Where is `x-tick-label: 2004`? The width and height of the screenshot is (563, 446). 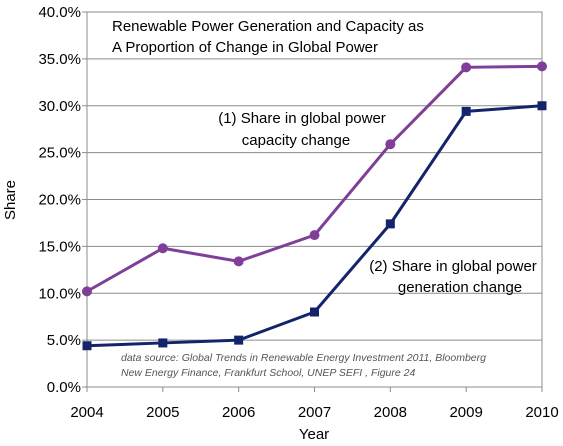 x-tick-label: 2004 is located at coordinates (86, 412).